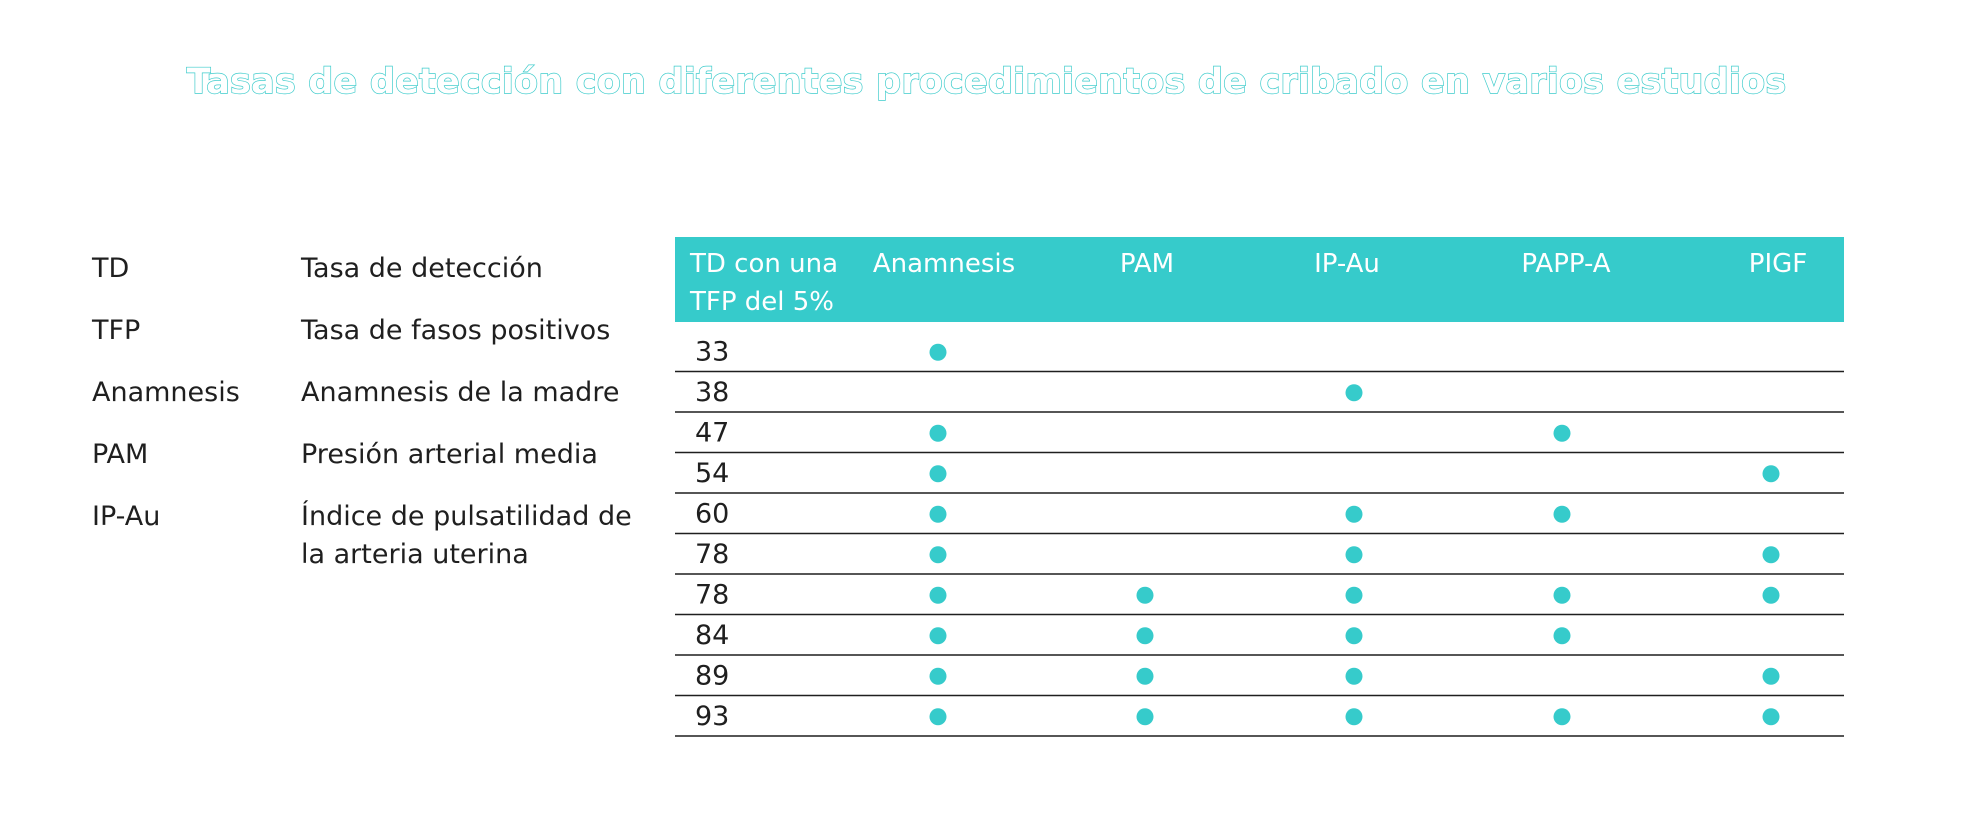 The height and width of the screenshot is (836, 1973). What do you see at coordinates (712, 432) in the screenshot?
I see `row-detection-rate: 47` at bounding box center [712, 432].